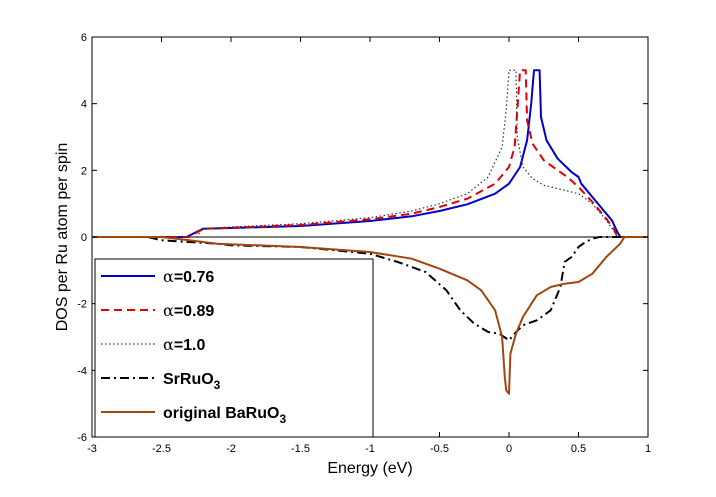 Image resolution: width=716 pixels, height=497 pixels. I want to click on legend-box, so click(234, 348).